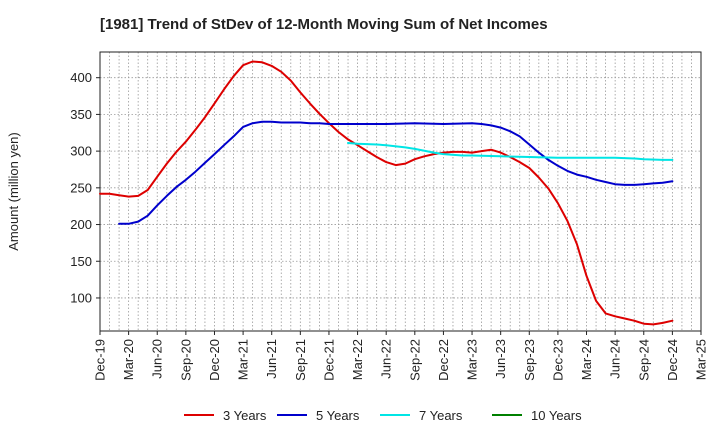 This screenshot has width=720, height=440. Describe the element at coordinates (81, 187) in the screenshot. I see `y-tick-label: 250` at that location.